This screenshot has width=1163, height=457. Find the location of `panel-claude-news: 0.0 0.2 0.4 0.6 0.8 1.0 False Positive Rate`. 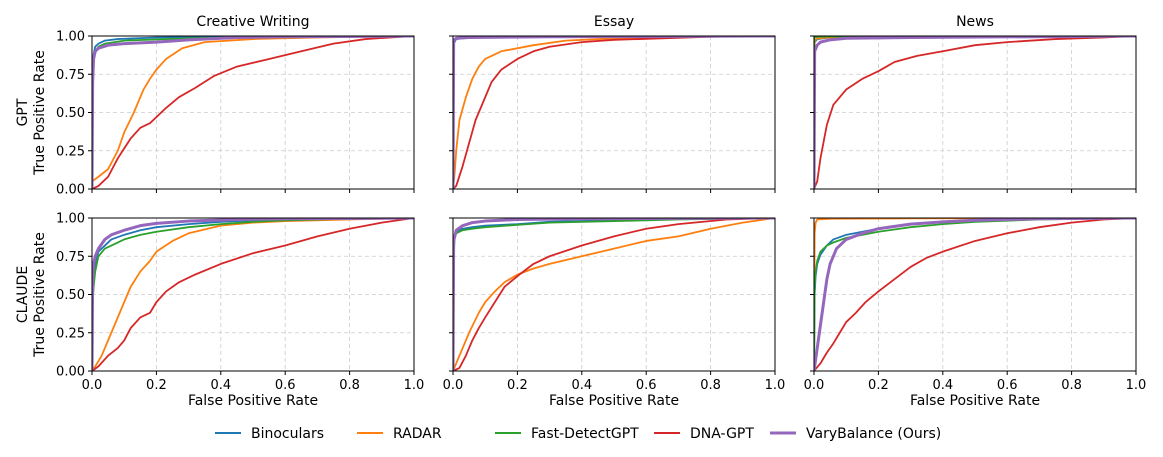

panel-claude-news: 0.0 0.2 0.4 0.6 0.8 1.0 False Positive Rate is located at coordinates (975, 313).